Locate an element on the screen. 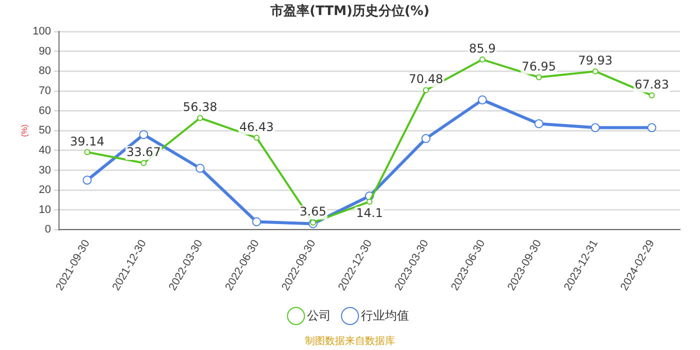 The height and width of the screenshot is (350, 700). data-label: 56.38 is located at coordinates (200, 107).